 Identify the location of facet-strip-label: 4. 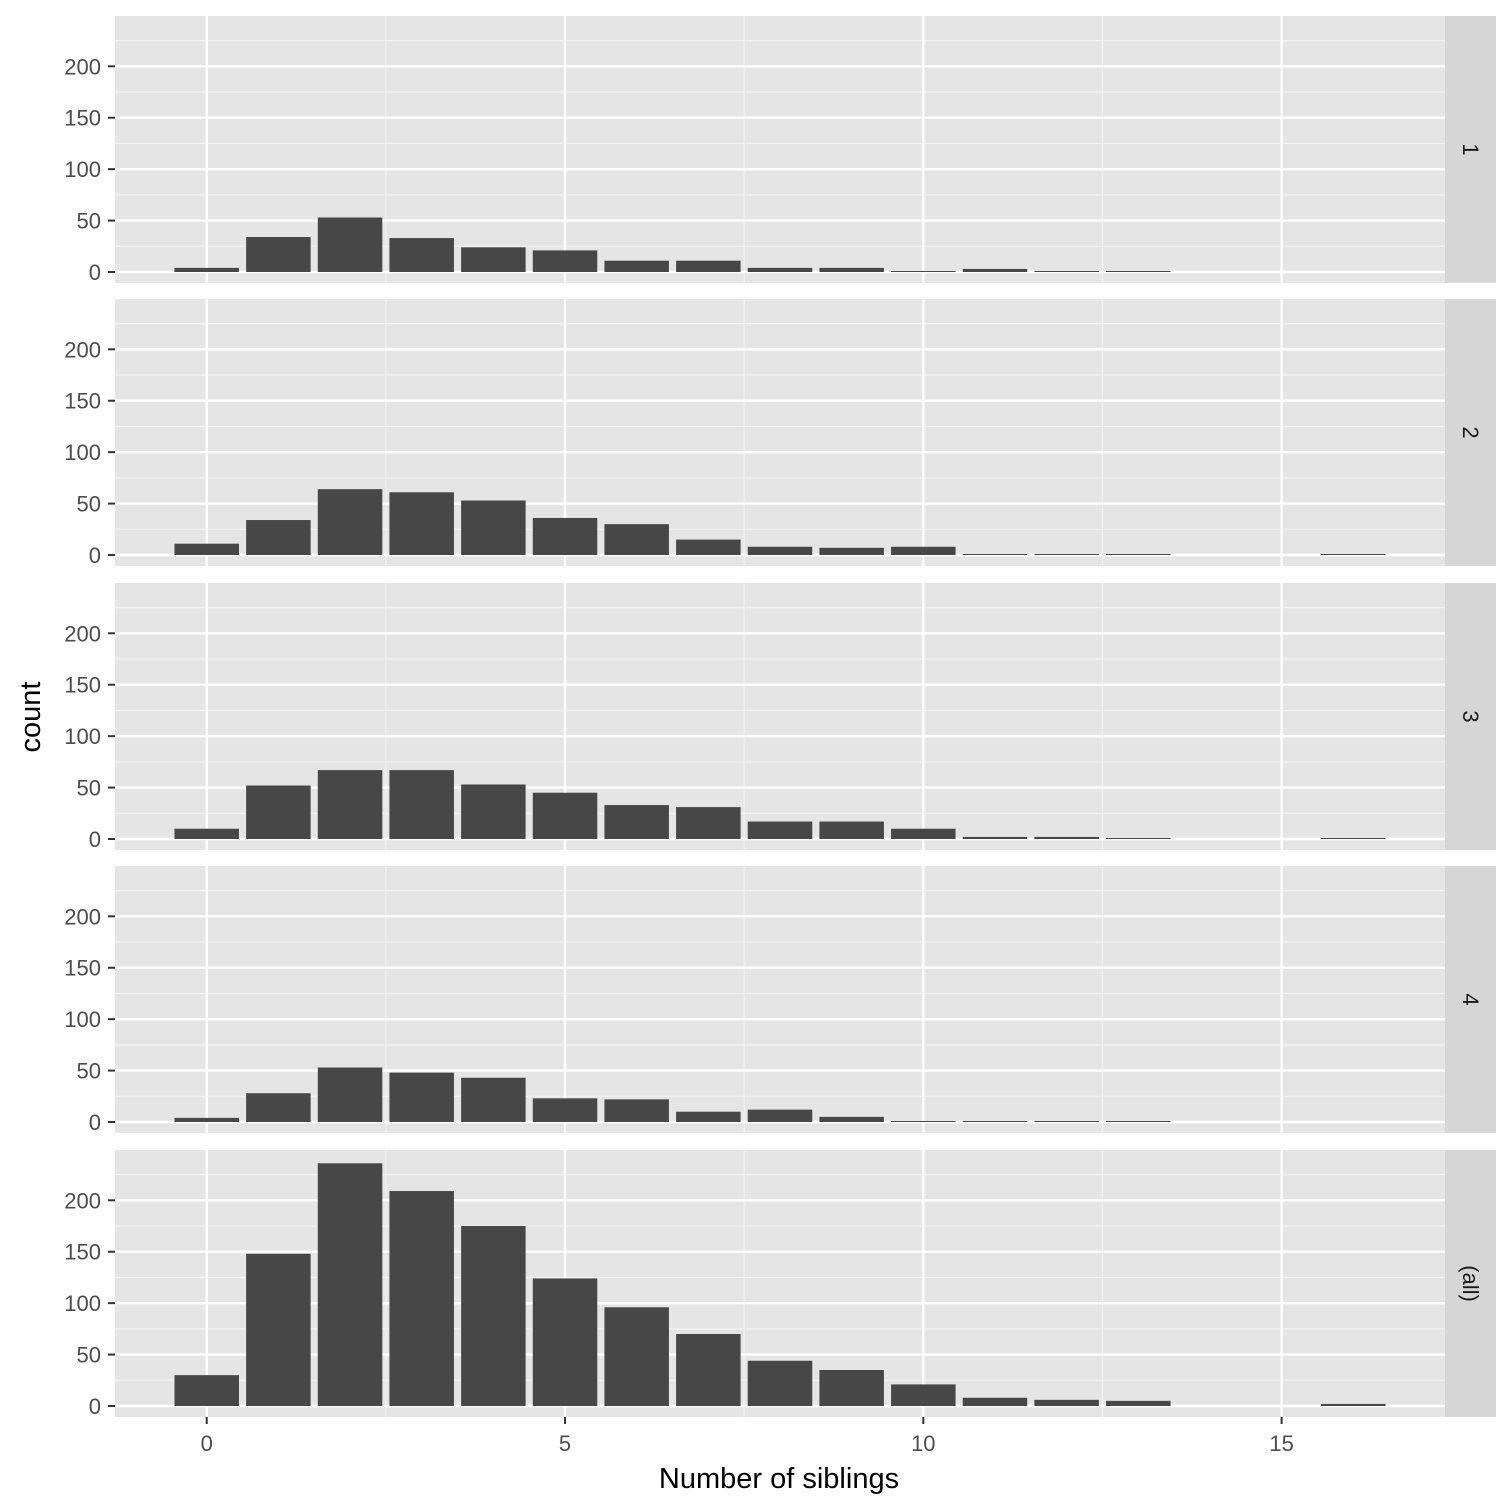
(1470, 999).